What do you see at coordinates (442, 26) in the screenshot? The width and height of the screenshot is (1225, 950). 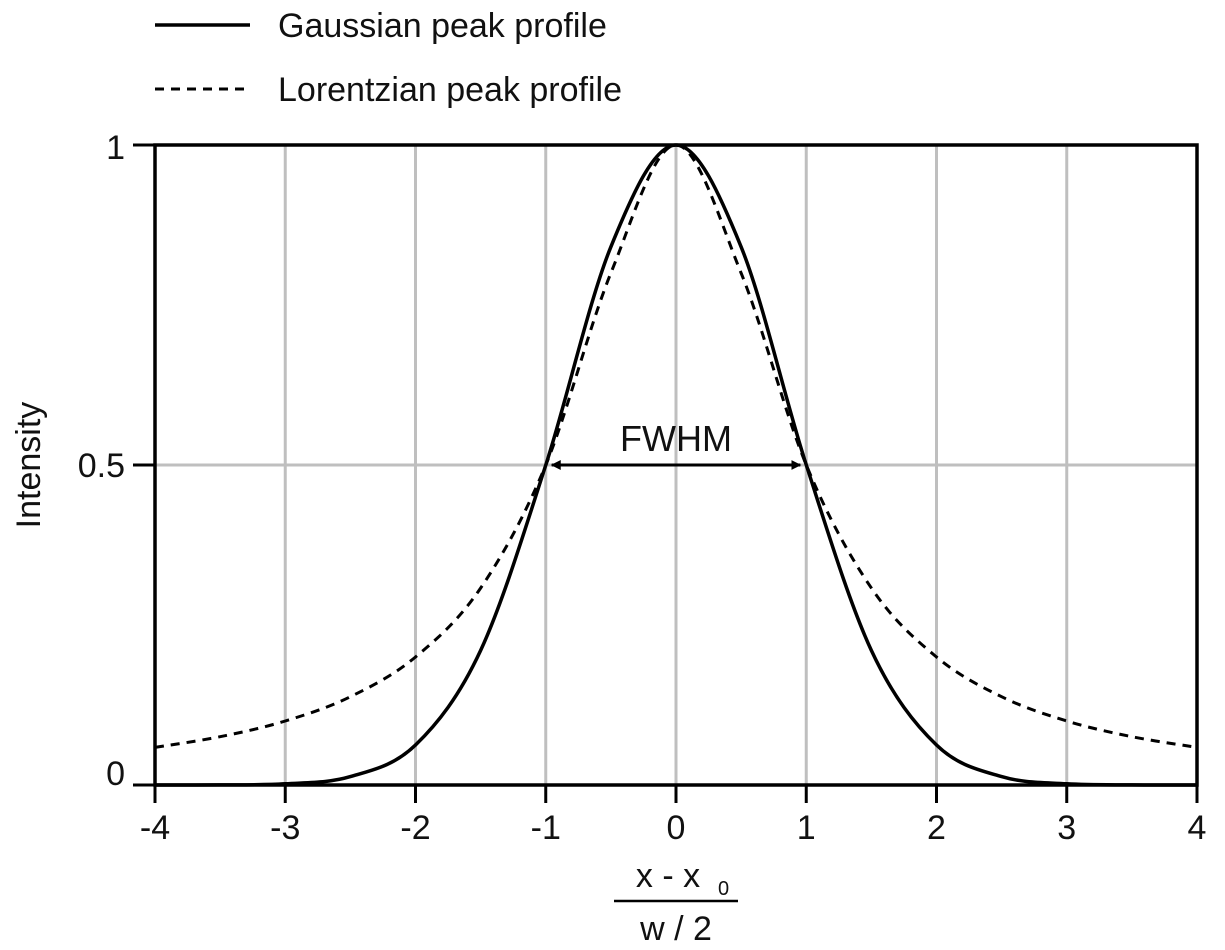 I see `legend-label: Gaussian peak profile` at bounding box center [442, 26].